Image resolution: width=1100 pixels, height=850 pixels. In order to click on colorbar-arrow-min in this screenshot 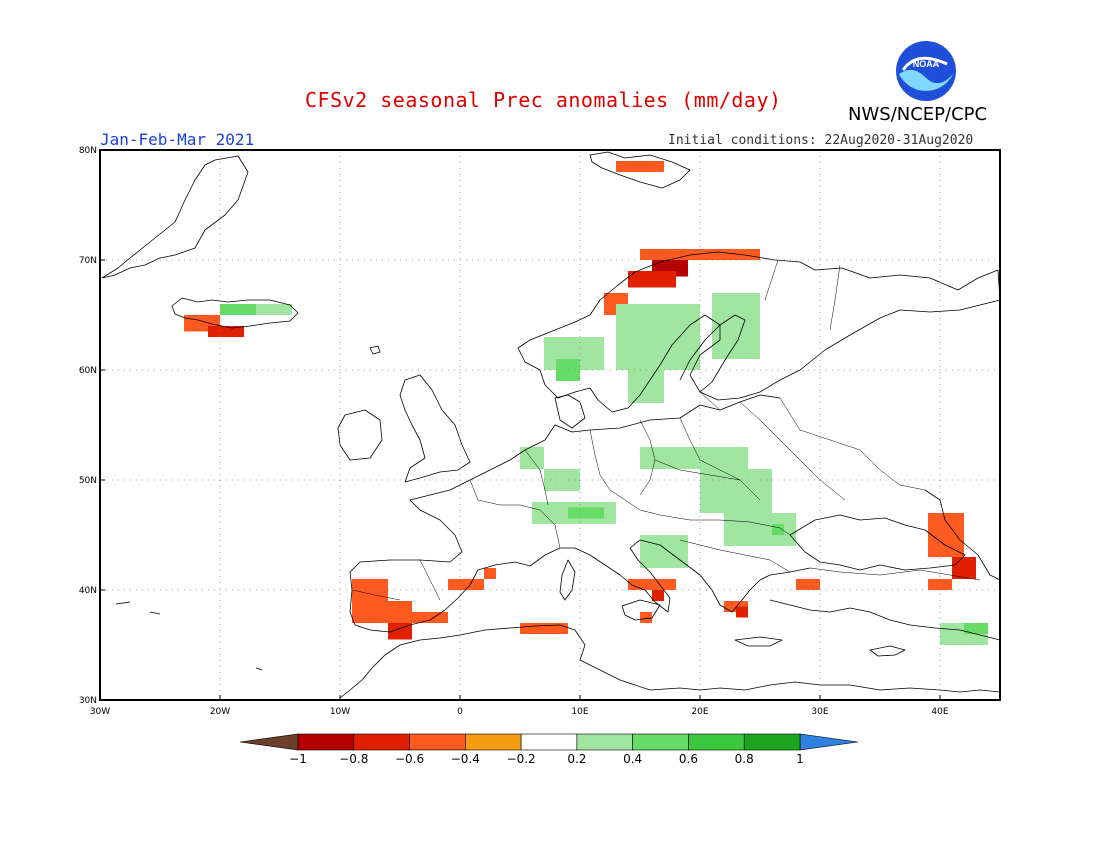, I will do `click(269, 742)`.